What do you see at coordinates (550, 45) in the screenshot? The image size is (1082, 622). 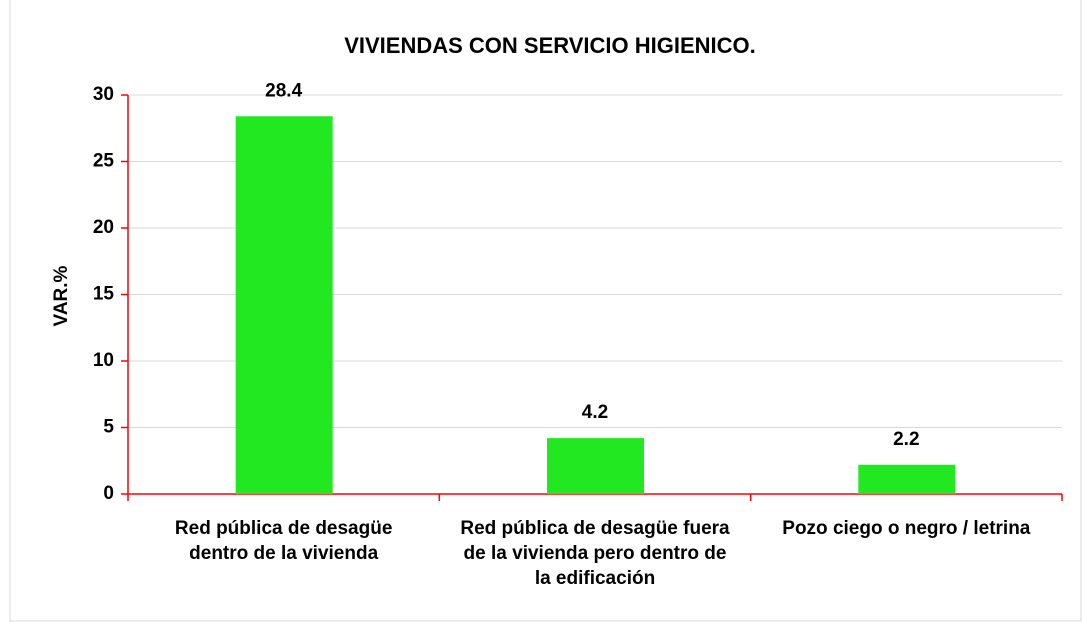 I see `chart-title: VIVIENDAS CON SERVICIO HIGIENICO.` at bounding box center [550, 45].